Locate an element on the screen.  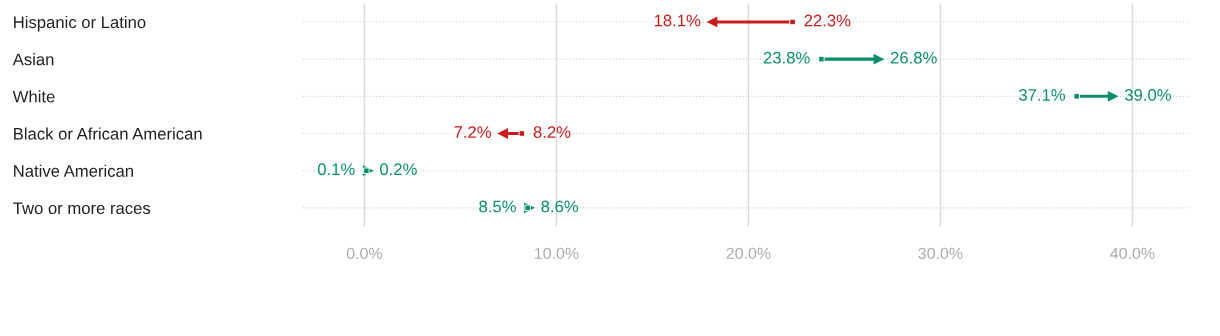
data-label: 8.2% is located at coordinates (552, 132).